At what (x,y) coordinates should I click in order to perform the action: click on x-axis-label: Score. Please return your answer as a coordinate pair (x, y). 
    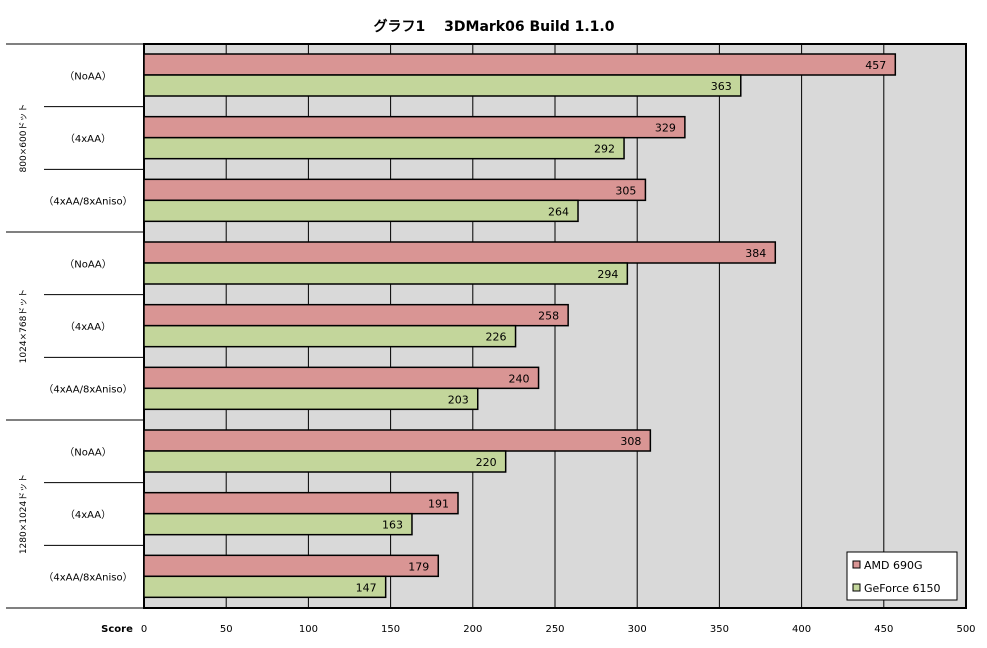
    Looking at the image, I should click on (117, 629).